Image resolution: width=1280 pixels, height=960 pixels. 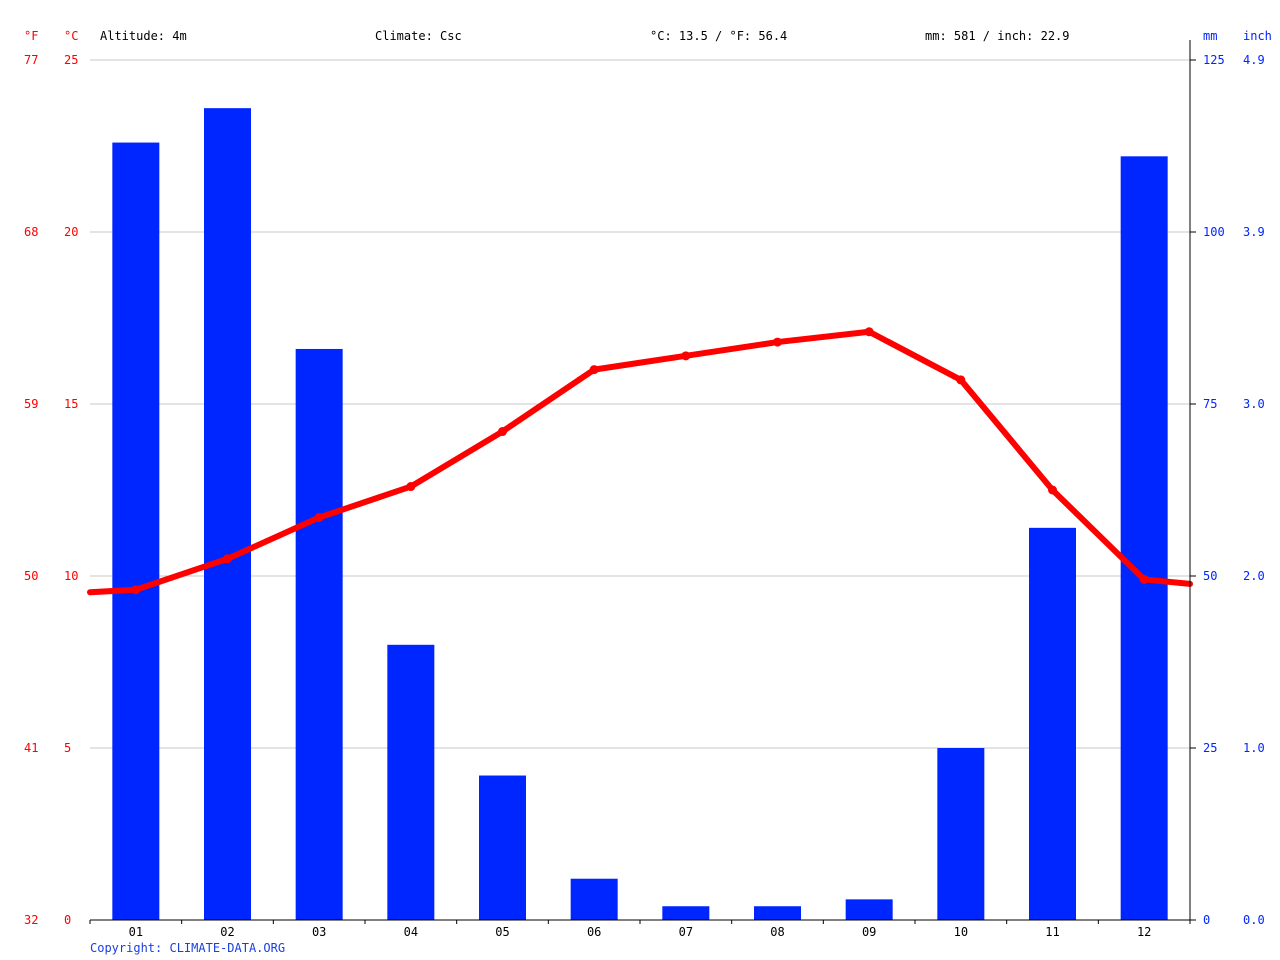 What do you see at coordinates (502, 932) in the screenshot?
I see `x-tick-label: 05` at bounding box center [502, 932].